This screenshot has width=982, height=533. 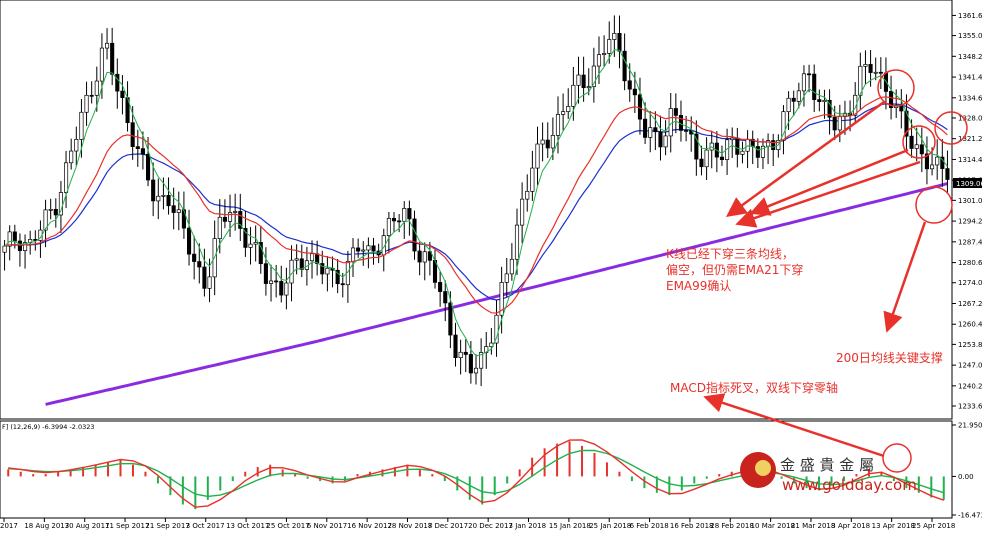 What do you see at coordinates (476, 473) in the screenshot?
I see `macd-signal-line` at bounding box center [476, 473].